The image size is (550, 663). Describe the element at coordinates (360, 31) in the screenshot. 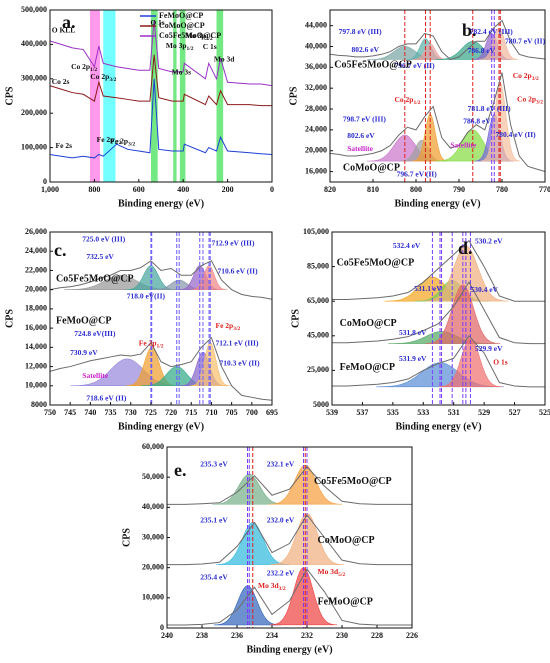

I see `annotation-text: 797.8 eV (III)` at that location.